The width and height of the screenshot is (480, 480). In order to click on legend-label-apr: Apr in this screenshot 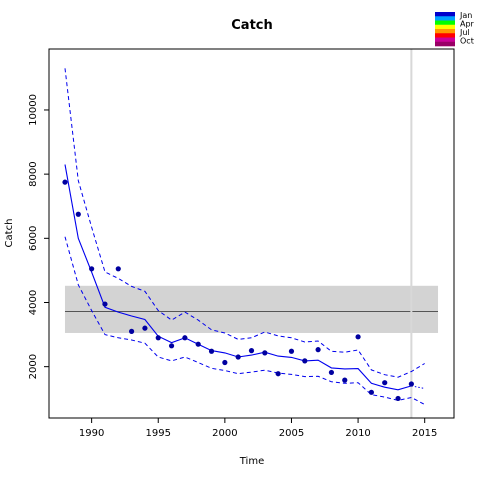, I will do `click(467, 24)`.